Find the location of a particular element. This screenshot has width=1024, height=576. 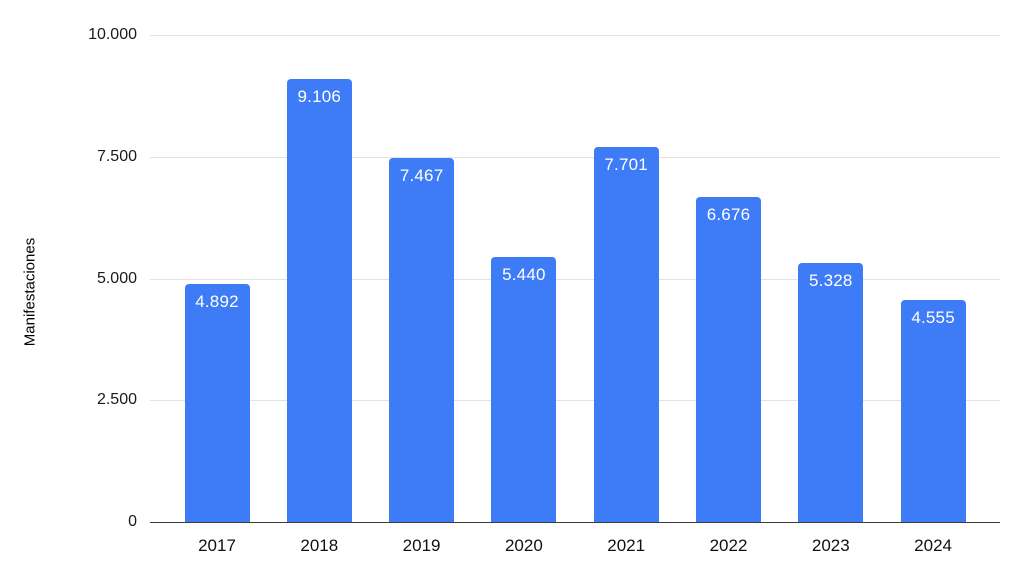

bar-value-label: 7.701 is located at coordinates (626, 164).